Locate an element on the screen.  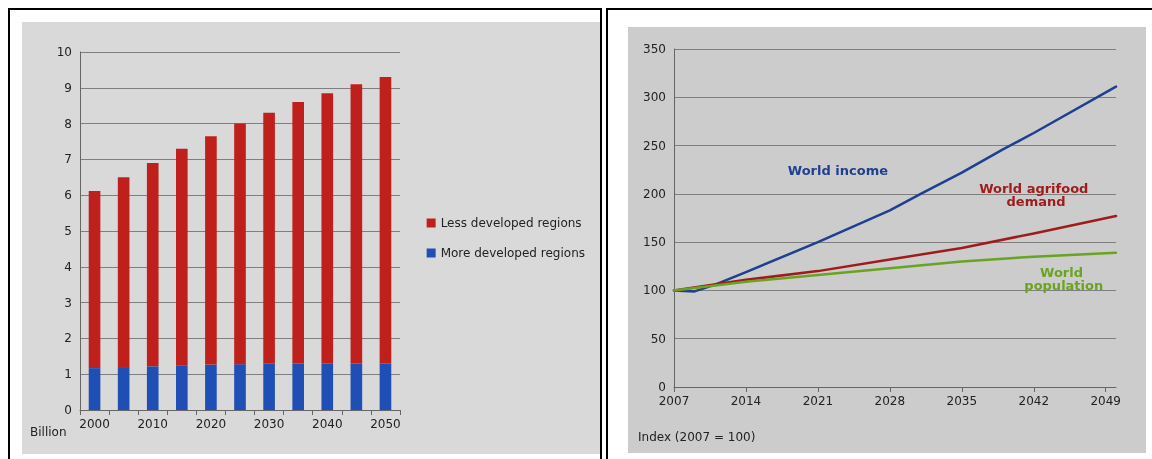
legend-label: More developed regions is located at coordinates (512, 253).